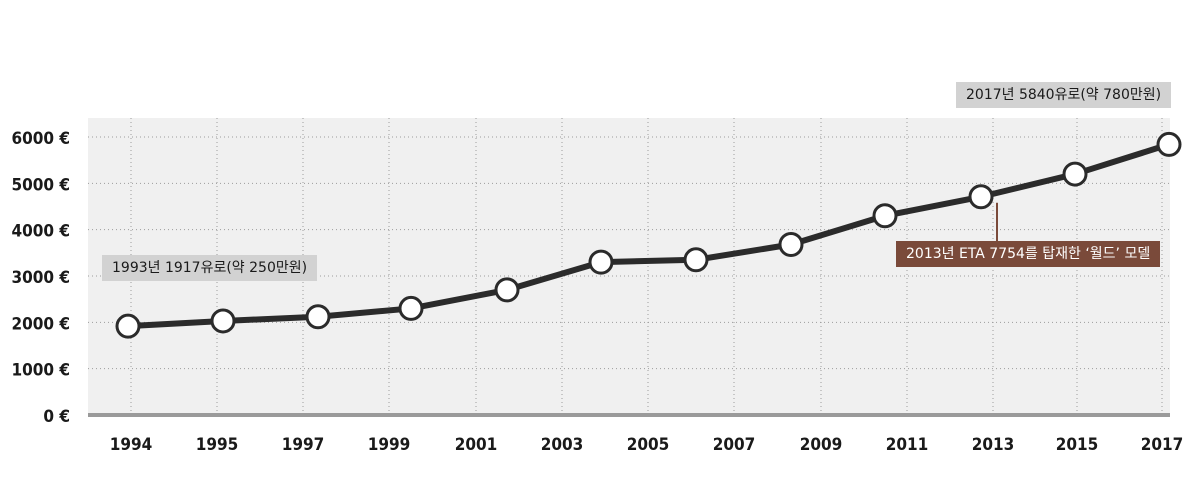 The image size is (1200, 477). What do you see at coordinates (40, 139) in the screenshot?
I see `y-tick-label: 6000 €` at bounding box center [40, 139].